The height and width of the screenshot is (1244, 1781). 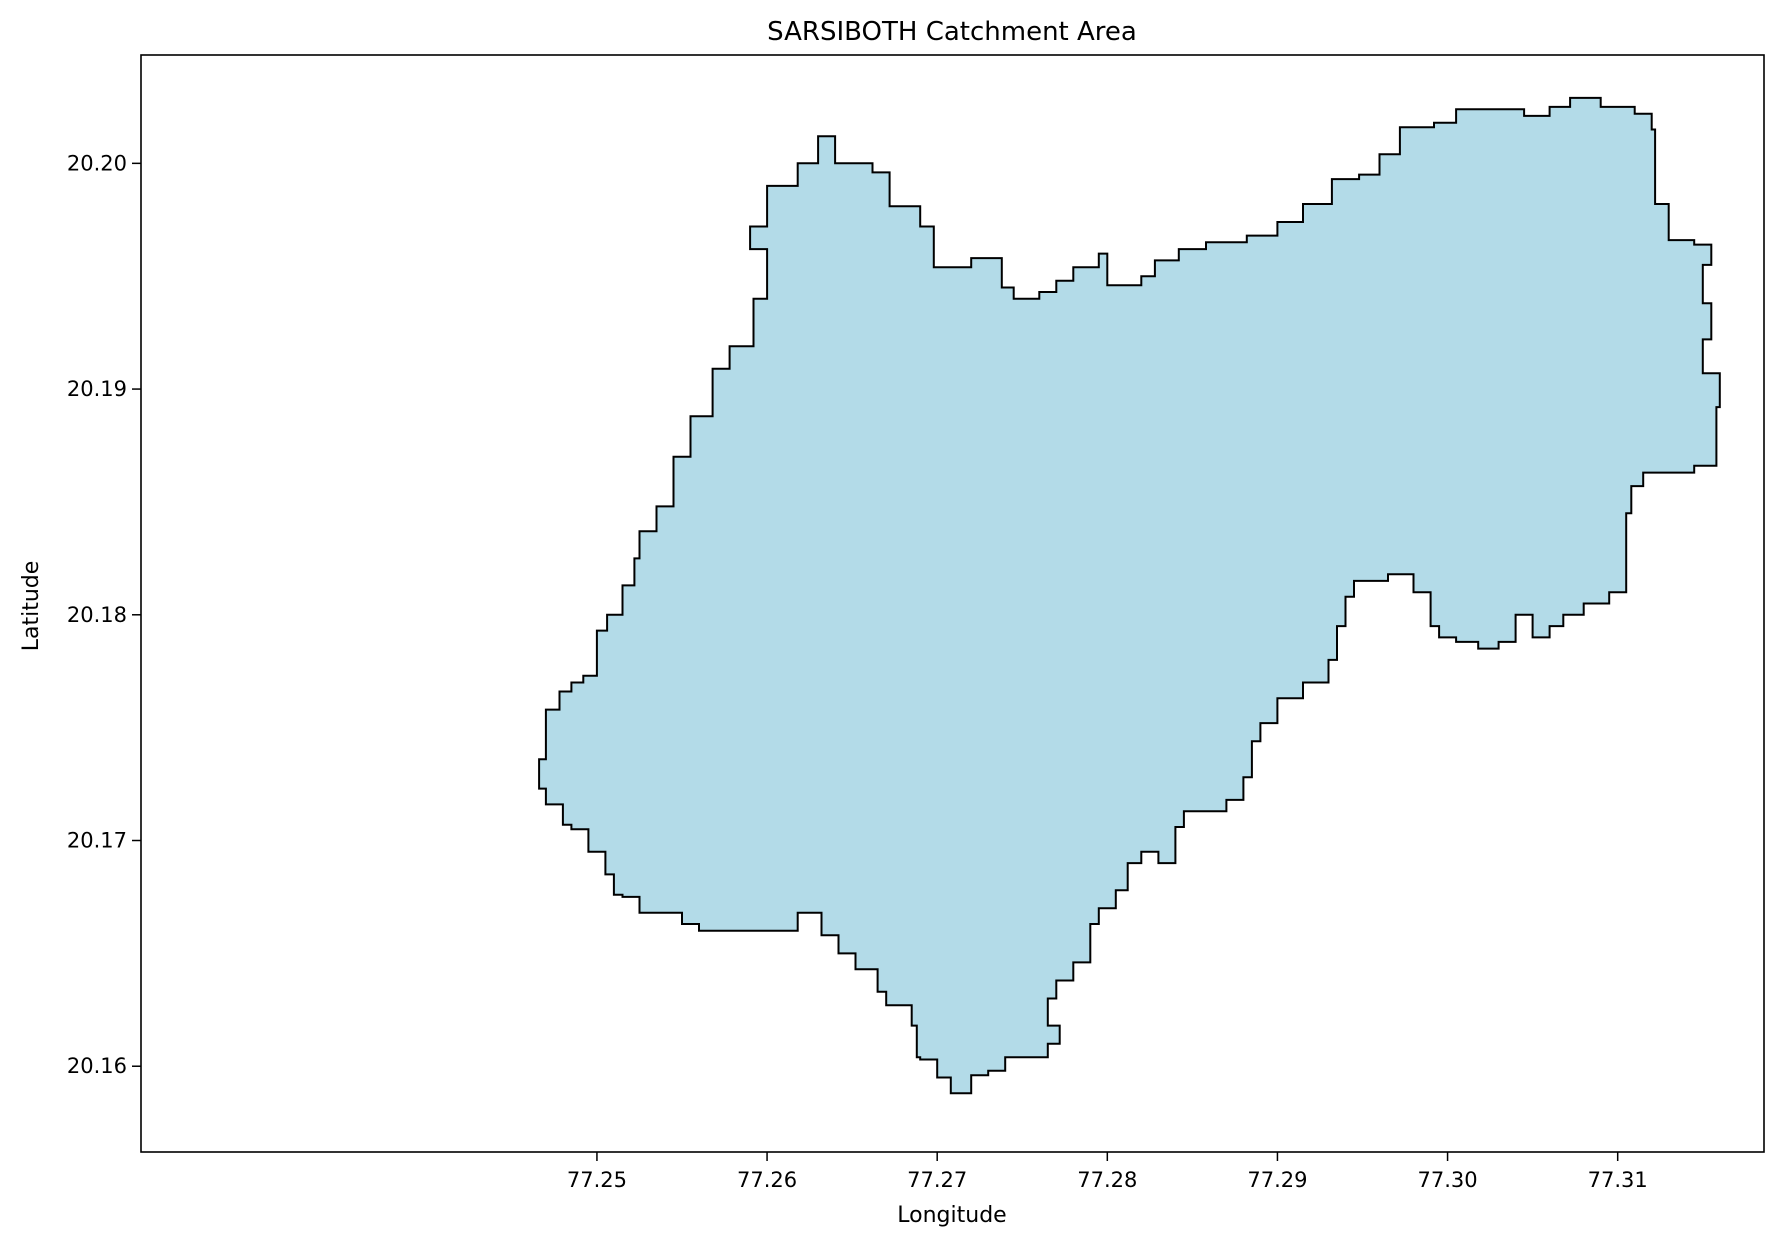 I want to click on y-tick-label: 20.18, so click(x=97, y=615).